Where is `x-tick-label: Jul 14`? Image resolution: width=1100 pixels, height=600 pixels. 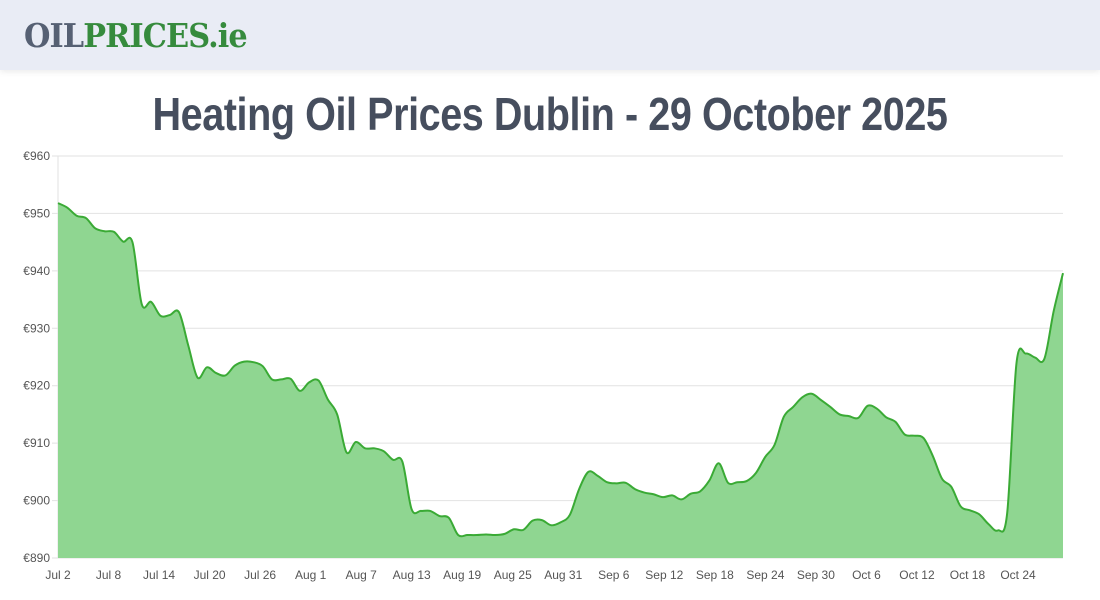
x-tick-label: Jul 14 is located at coordinates (159, 575).